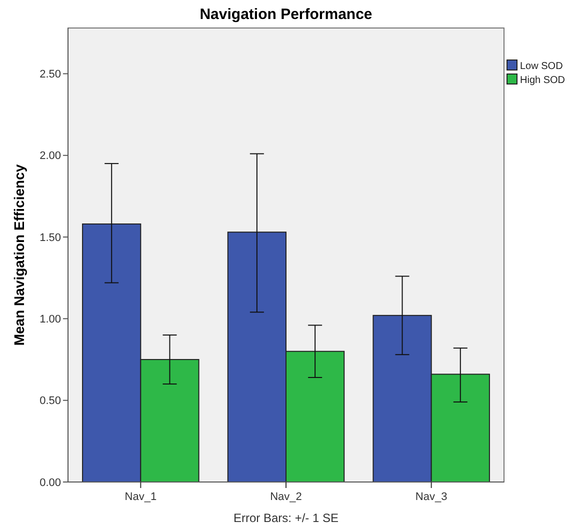 This screenshot has height=531, width=570. Describe the element at coordinates (50, 156) in the screenshot. I see `y-tick-label: 2.00` at that location.